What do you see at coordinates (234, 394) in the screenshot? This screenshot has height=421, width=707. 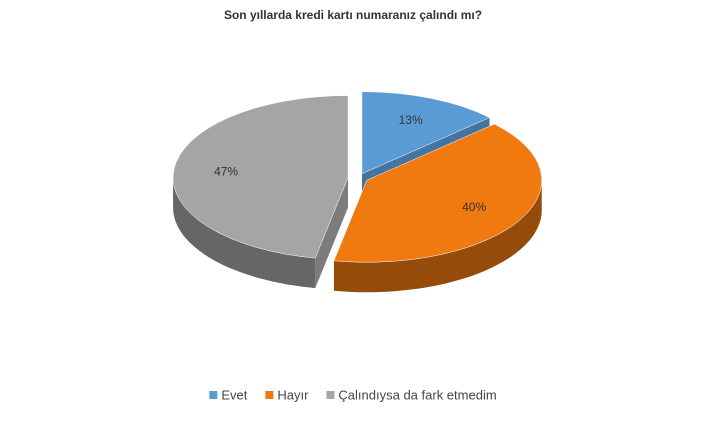 I see `legend-label: Evet` at bounding box center [234, 394].